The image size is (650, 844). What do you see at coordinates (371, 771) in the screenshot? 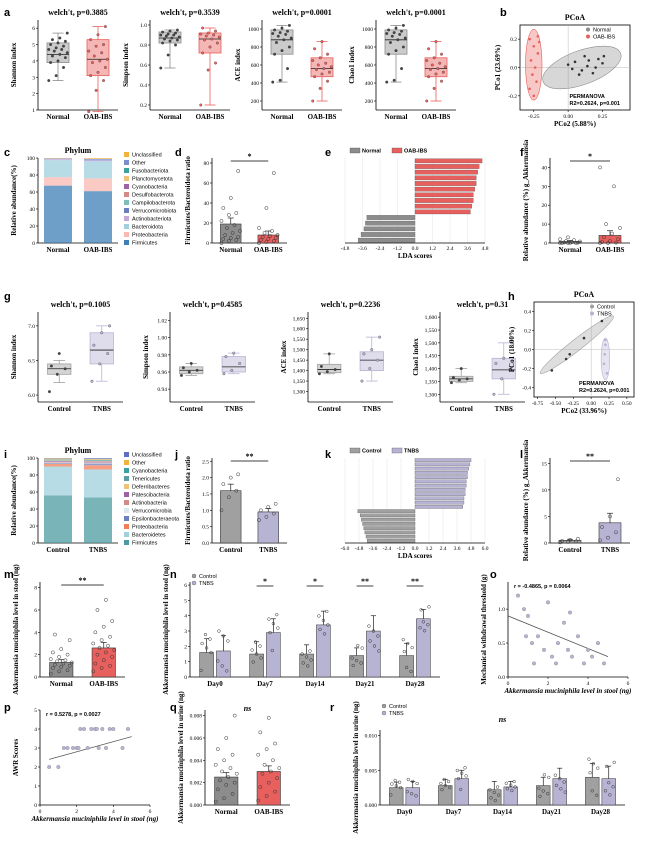
I see `r-ytick-label: 0.005` at bounding box center [371, 771].